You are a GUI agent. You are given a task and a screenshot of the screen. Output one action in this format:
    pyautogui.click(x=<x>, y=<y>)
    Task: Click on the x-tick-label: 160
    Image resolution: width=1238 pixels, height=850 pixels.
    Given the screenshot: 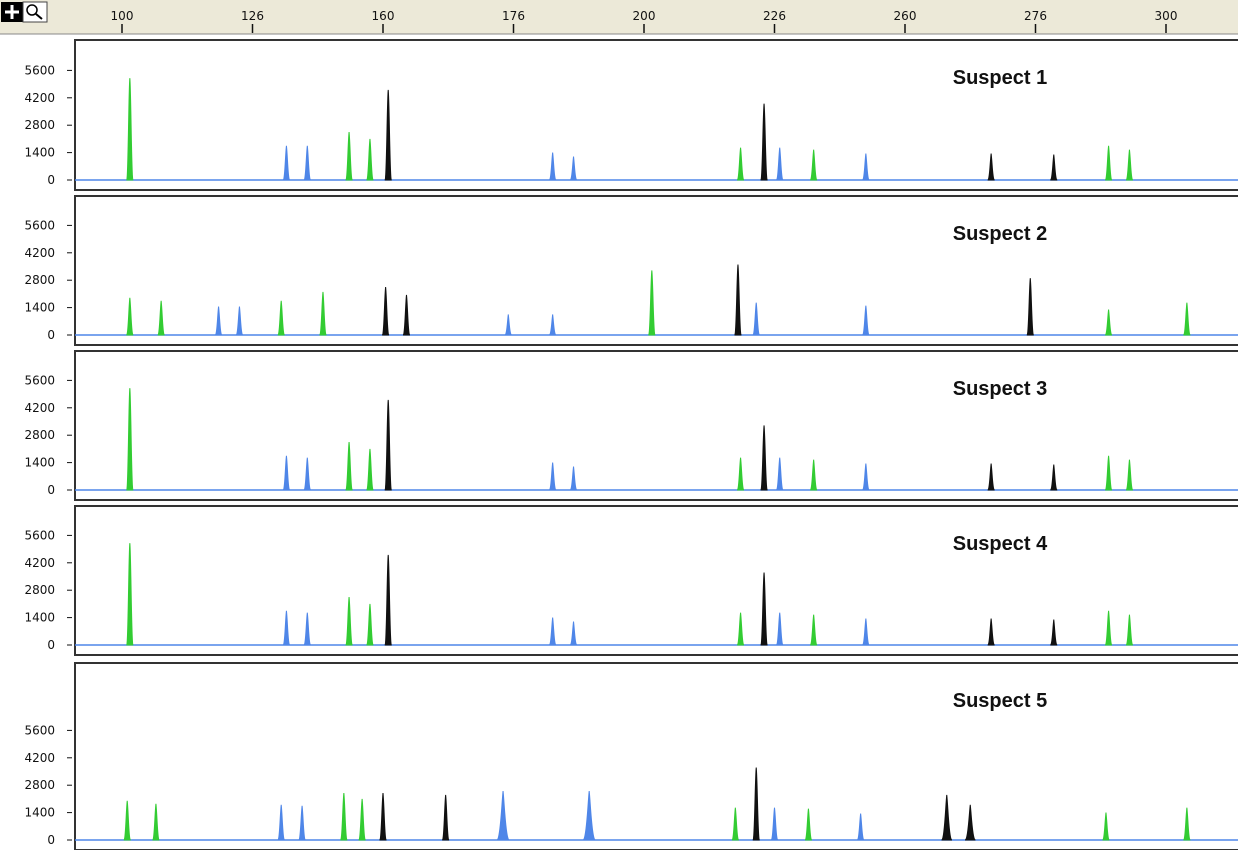 What is the action you would take?
    pyautogui.click(x=383, y=16)
    